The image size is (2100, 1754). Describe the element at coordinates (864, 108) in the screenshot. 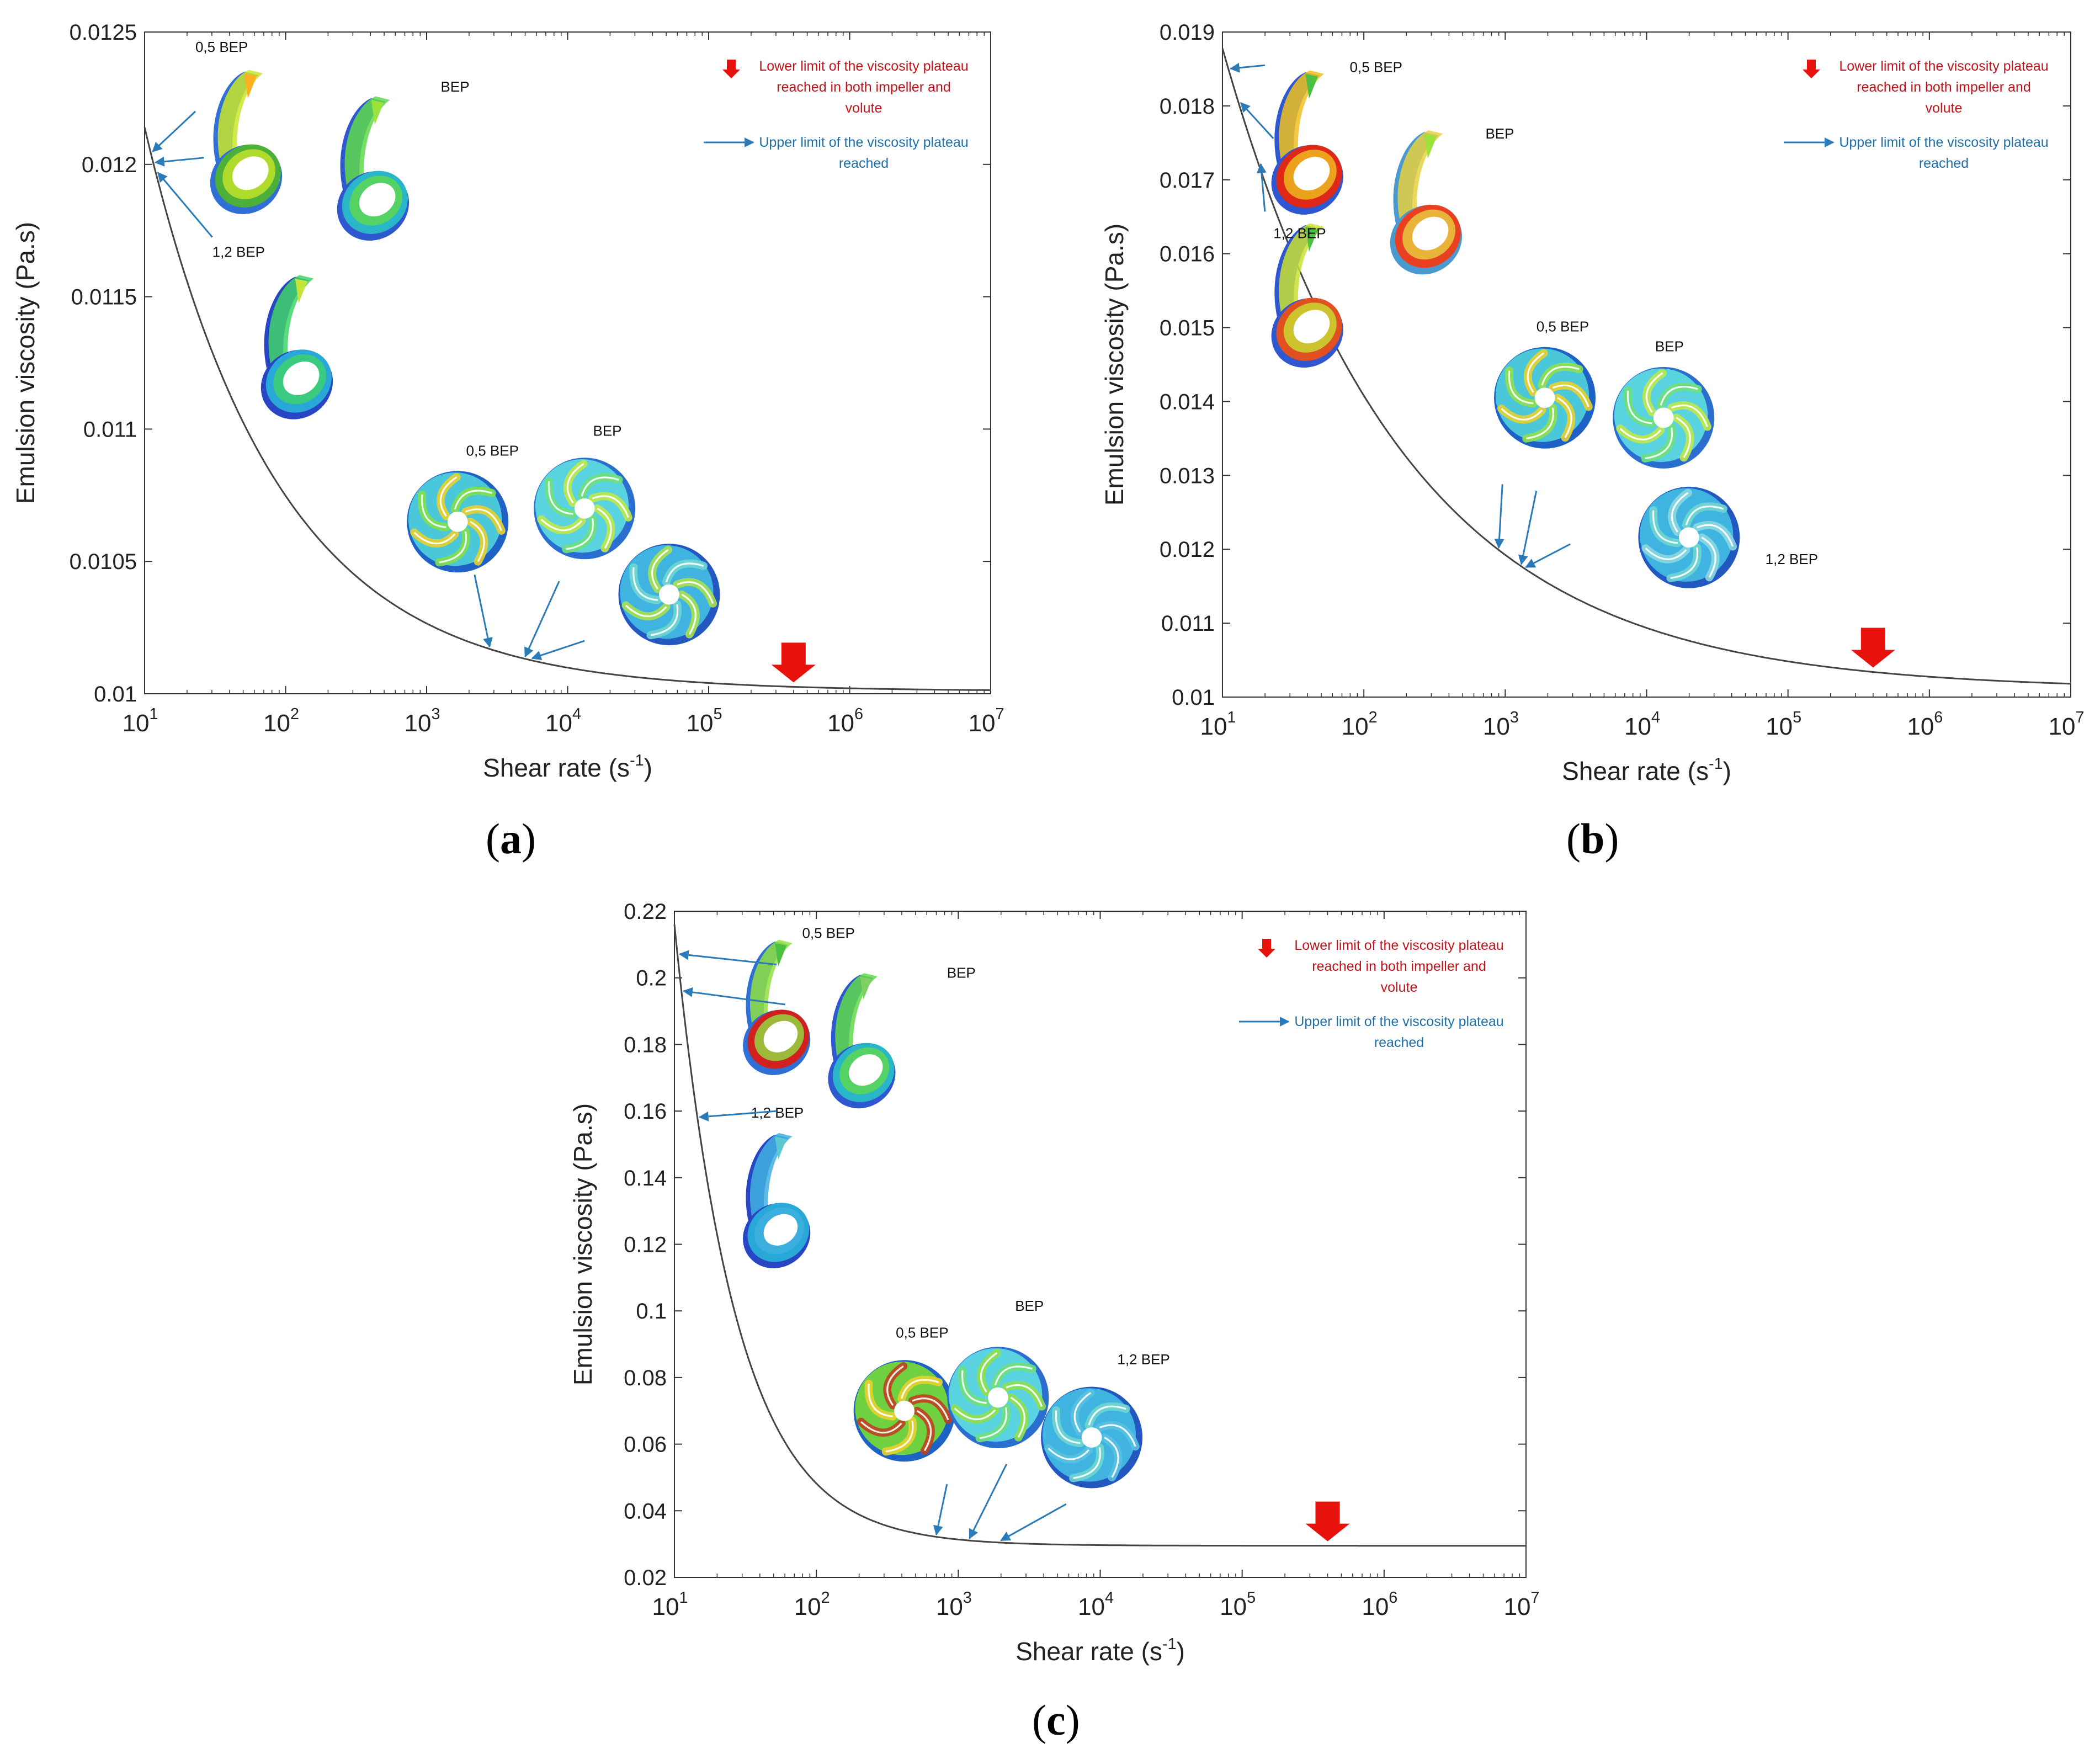

I see `chart-a-legend-red-text-2: volute` at that location.